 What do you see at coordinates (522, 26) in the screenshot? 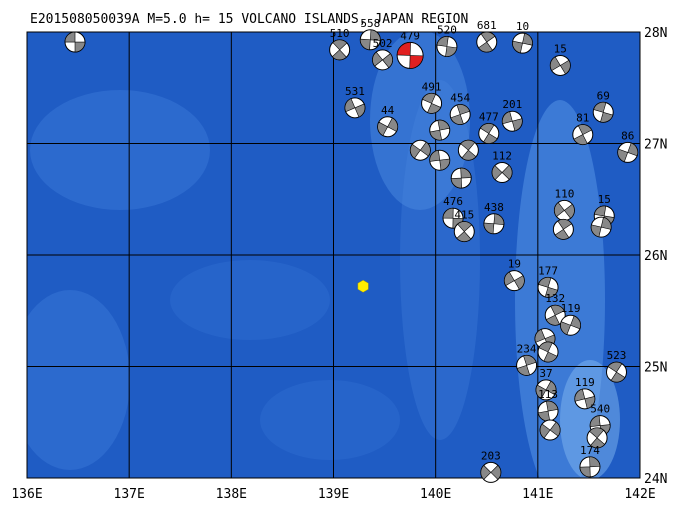
I see `depth-label: 10` at bounding box center [522, 26].